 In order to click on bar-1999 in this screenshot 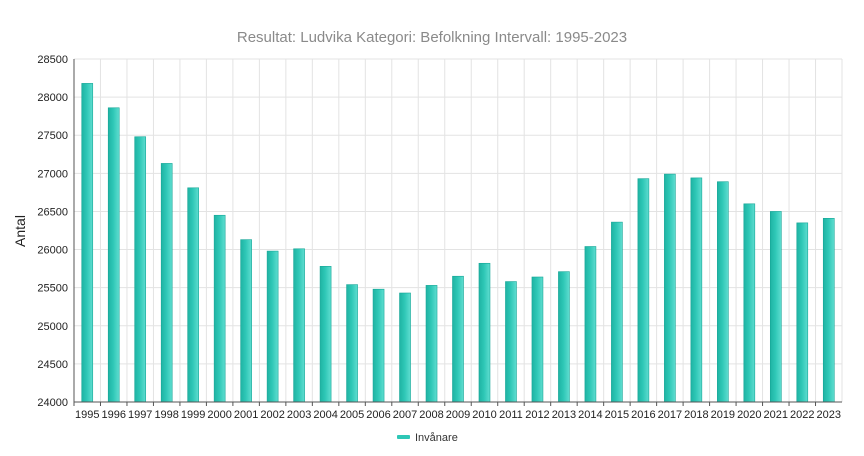, I will do `click(193, 295)`.